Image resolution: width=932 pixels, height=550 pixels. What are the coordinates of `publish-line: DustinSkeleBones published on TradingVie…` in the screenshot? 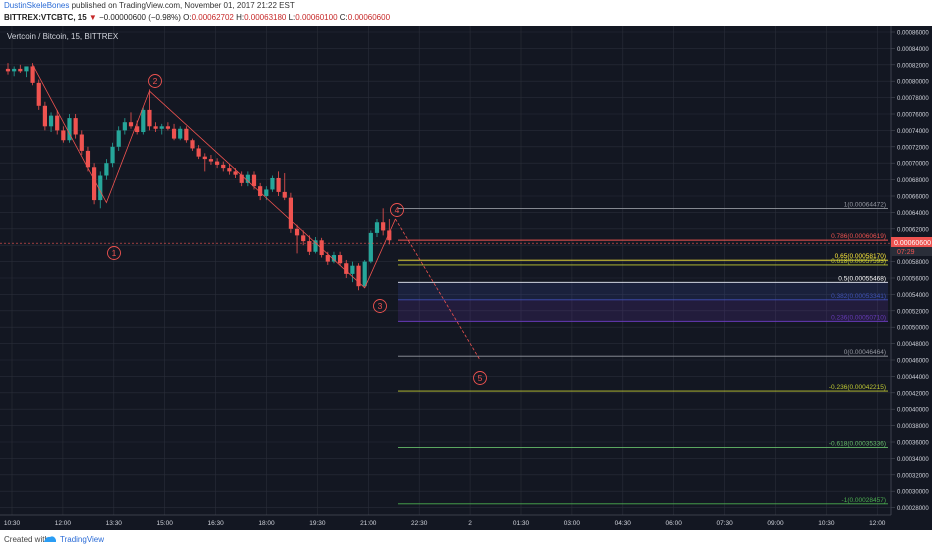 It's located at (149, 5).